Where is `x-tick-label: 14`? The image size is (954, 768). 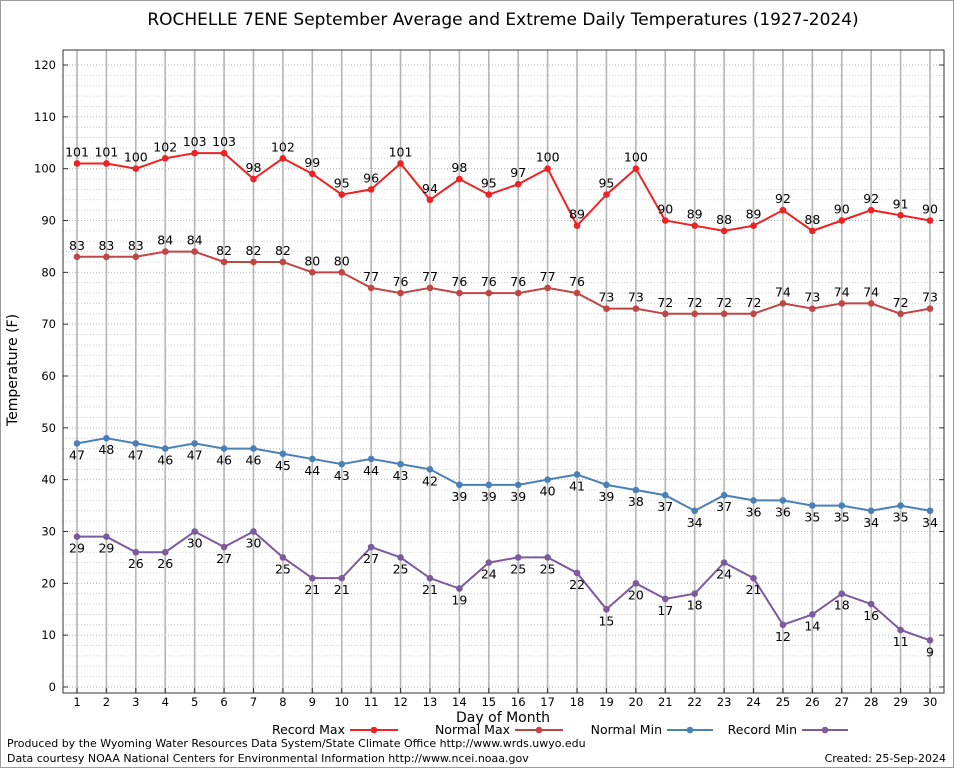
x-tick-label: 14 is located at coordinates (459, 702).